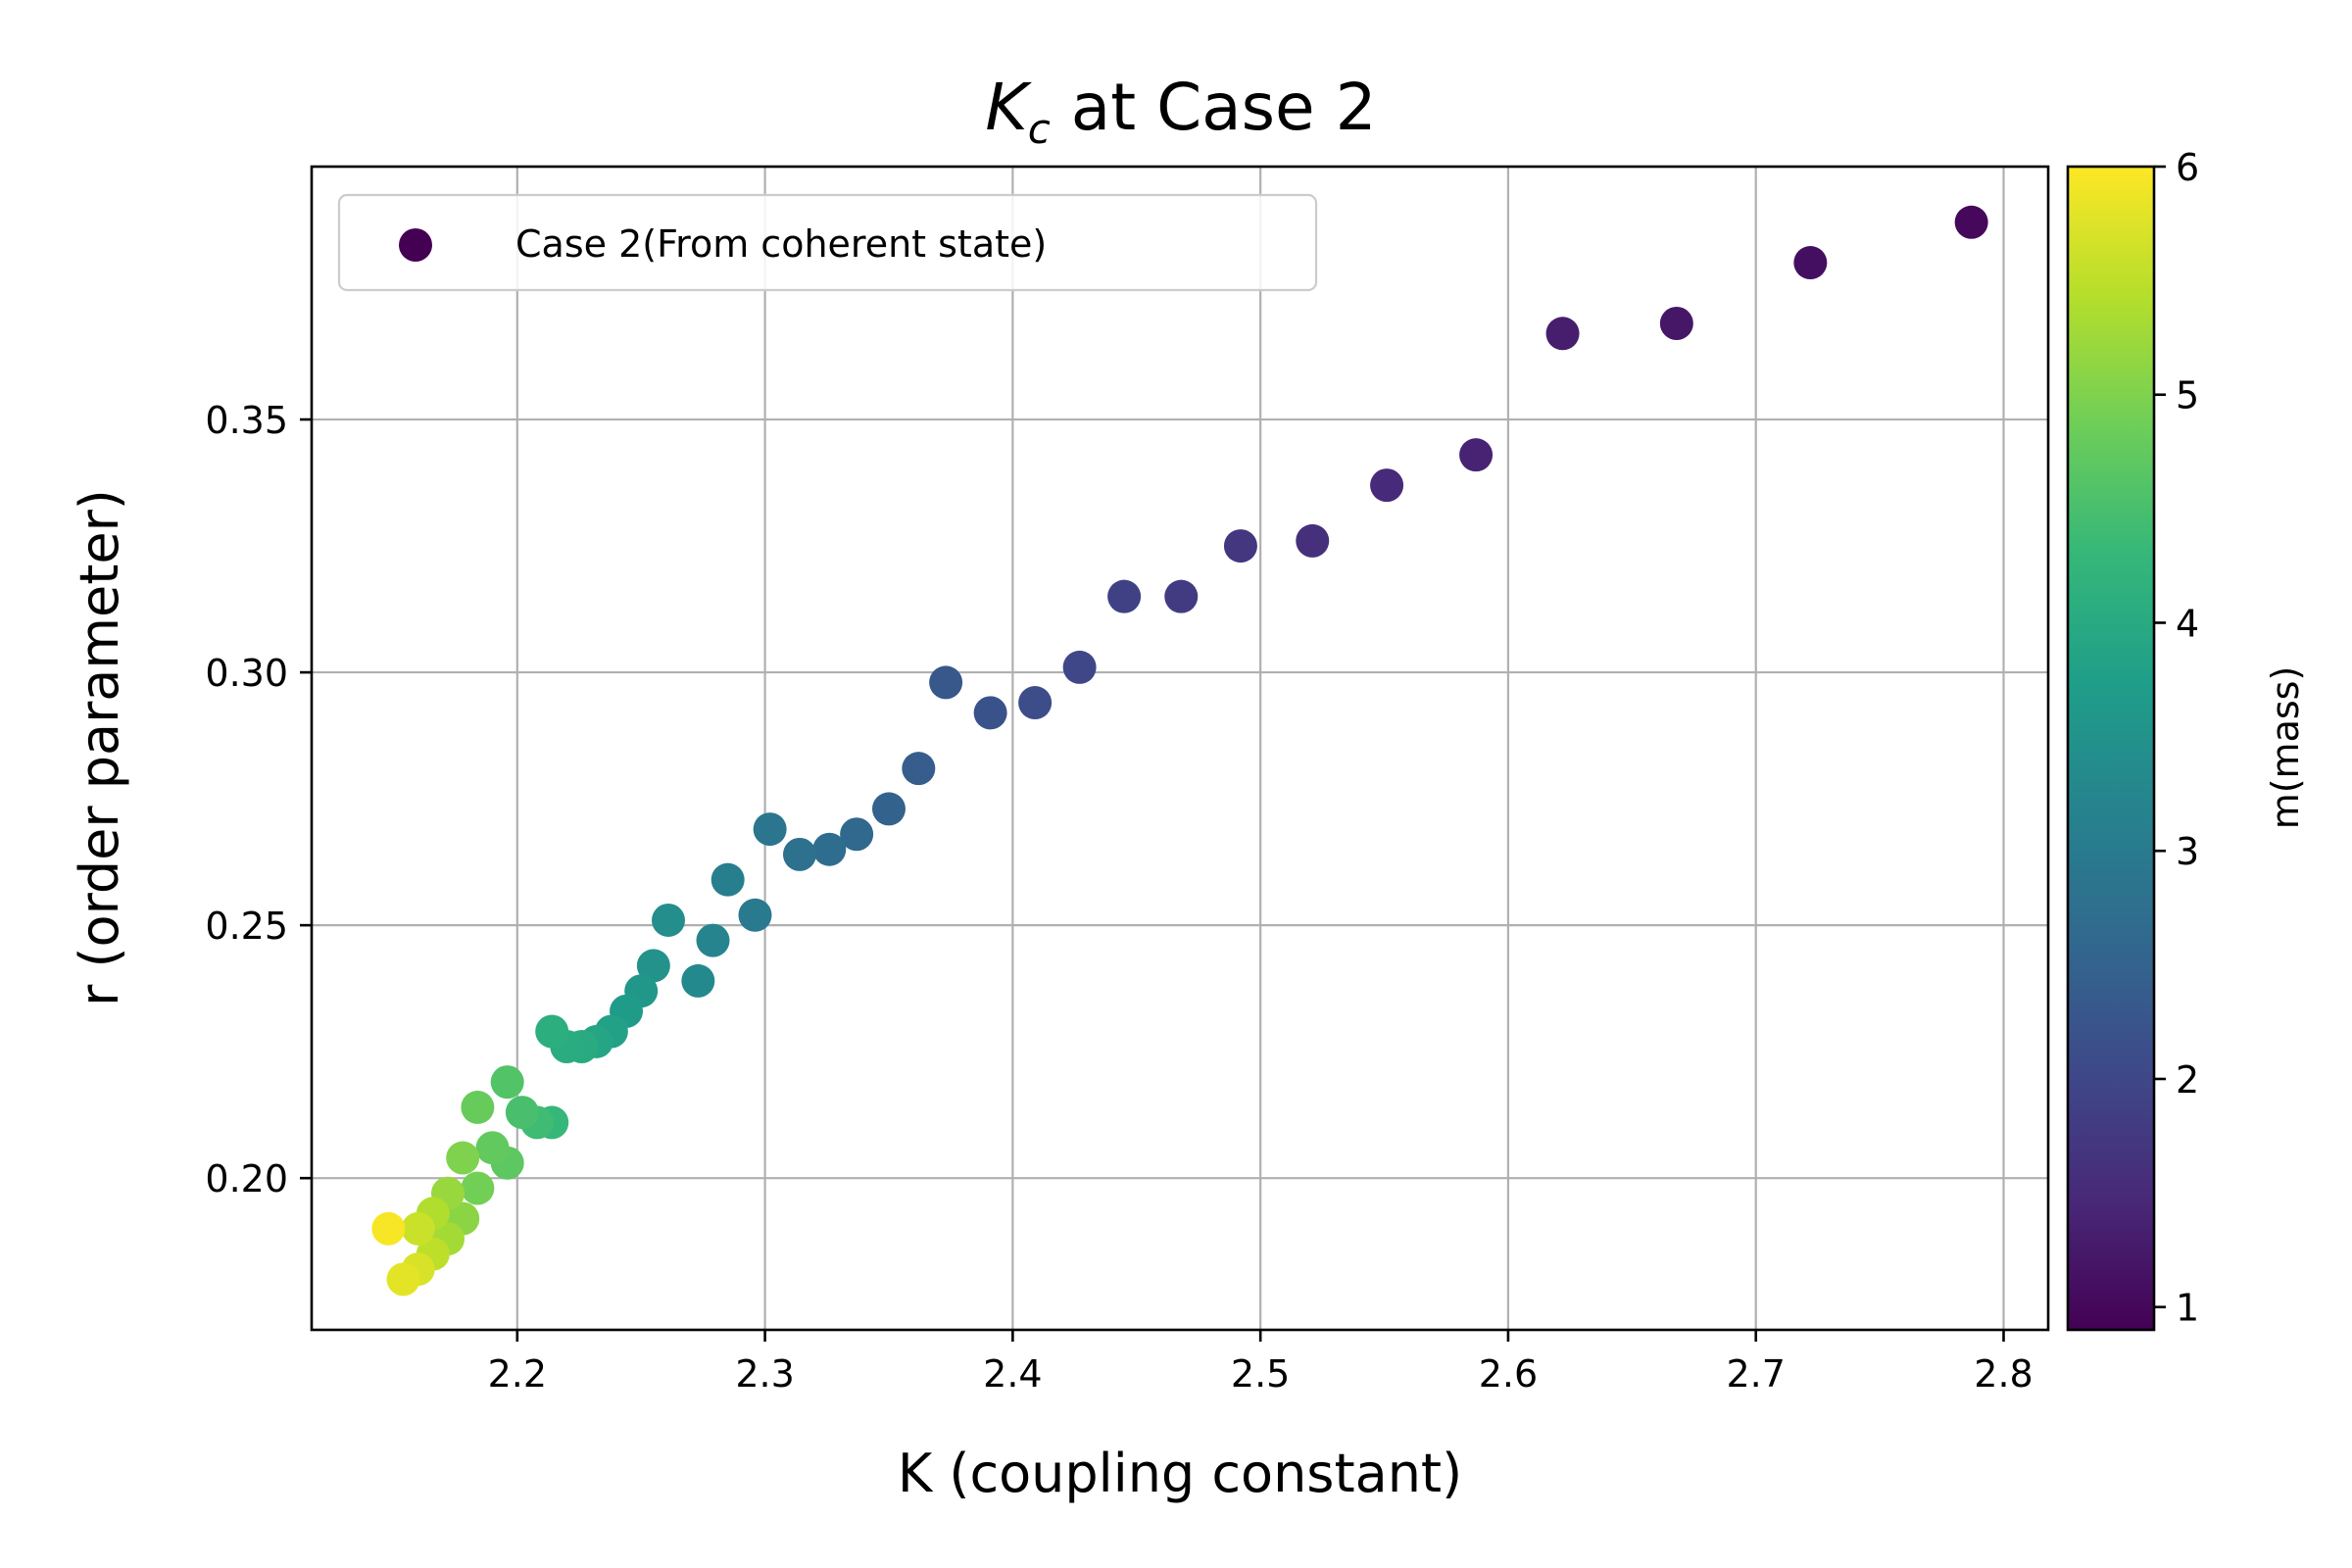  What do you see at coordinates (1508, 1374) in the screenshot?
I see `x-tick-label: 2.6` at bounding box center [1508, 1374].